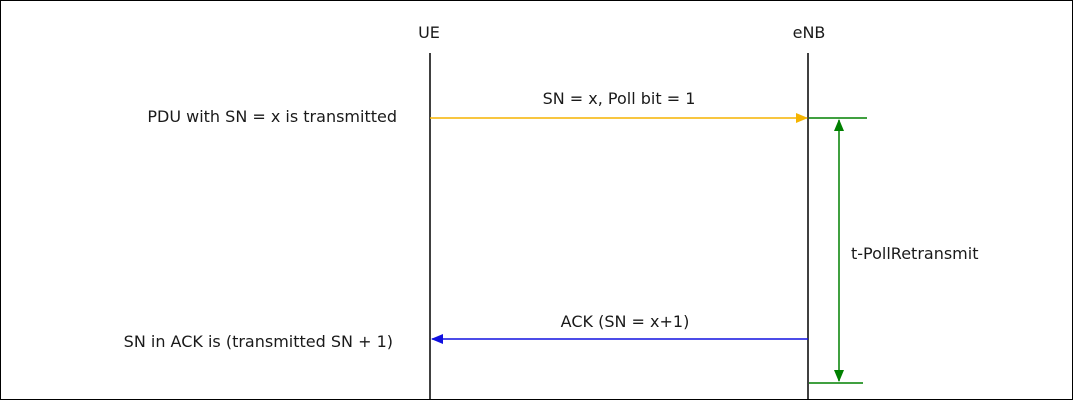  I want to click on ack-rule-note: SN in ACK is (transmitted SN + 1), so click(258, 341).